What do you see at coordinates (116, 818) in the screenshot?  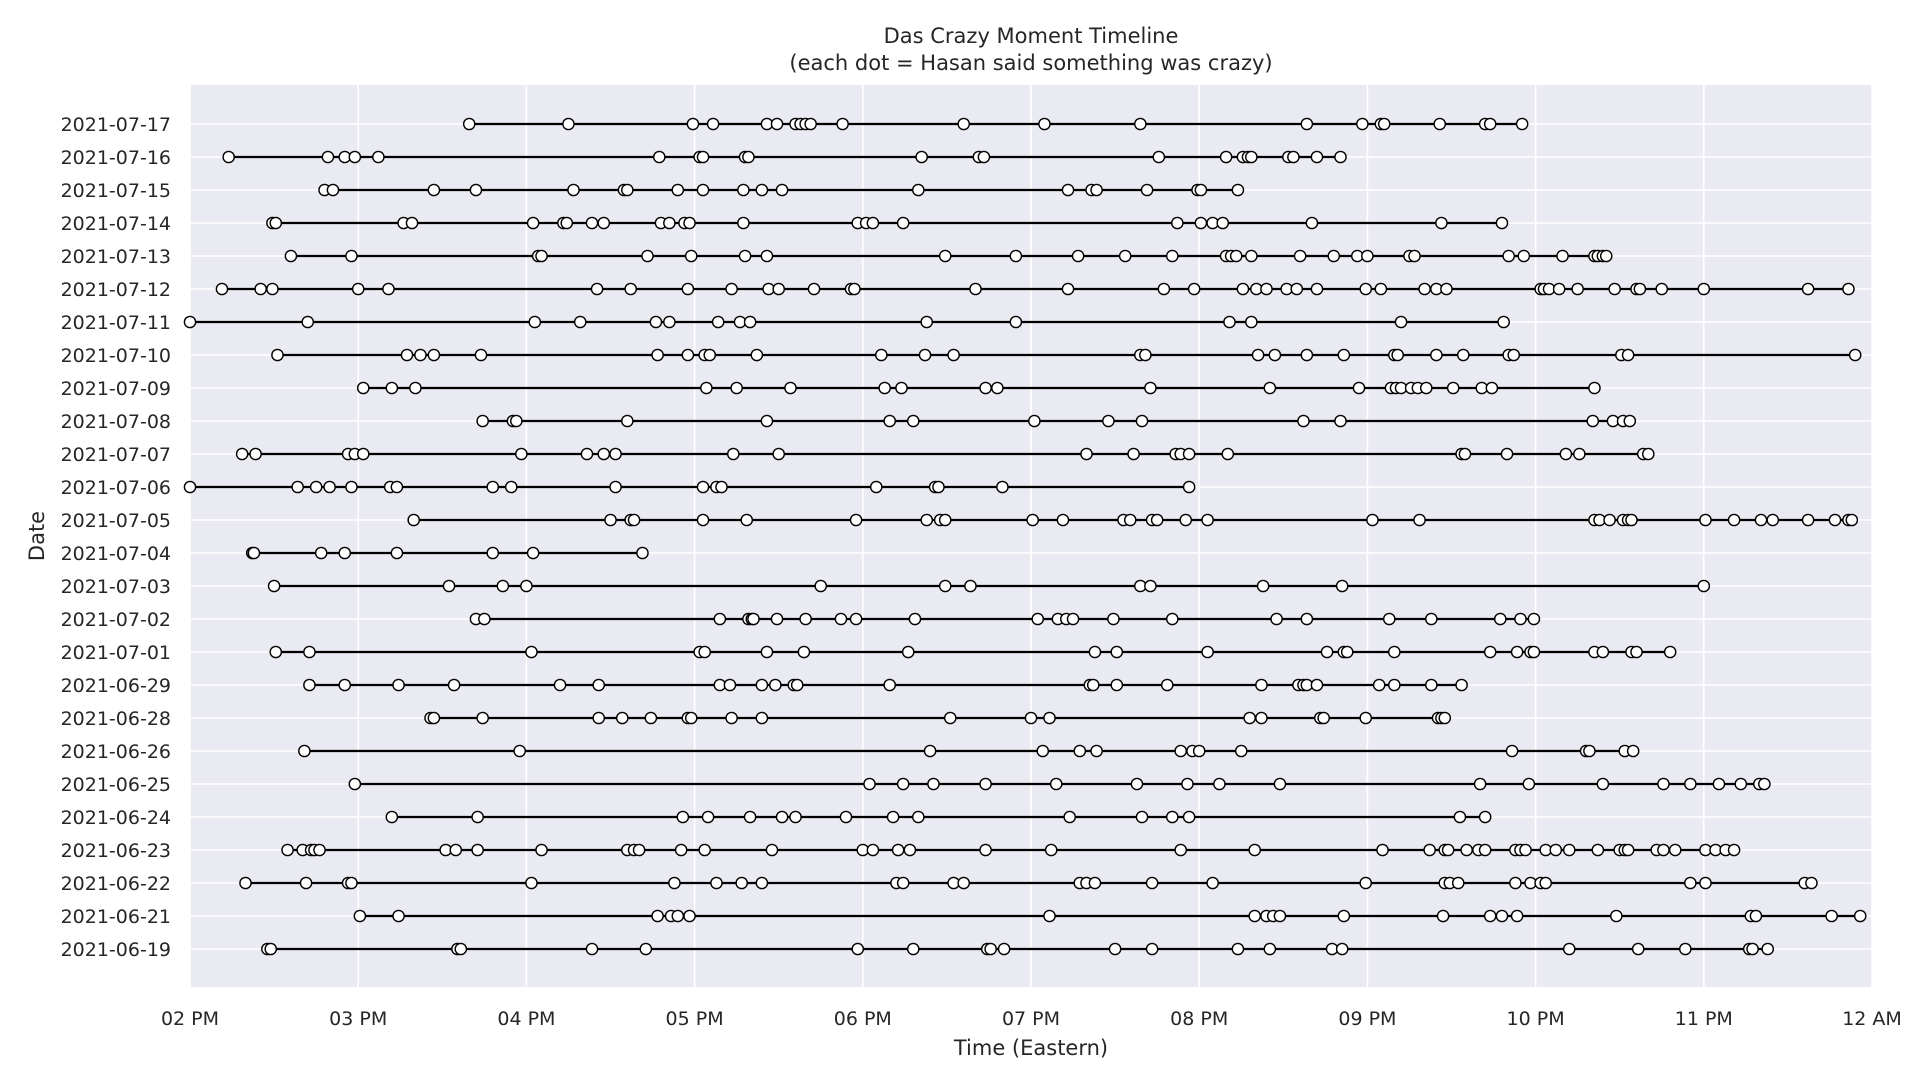 I see `y-tick-label: 2021-06-24` at bounding box center [116, 818].